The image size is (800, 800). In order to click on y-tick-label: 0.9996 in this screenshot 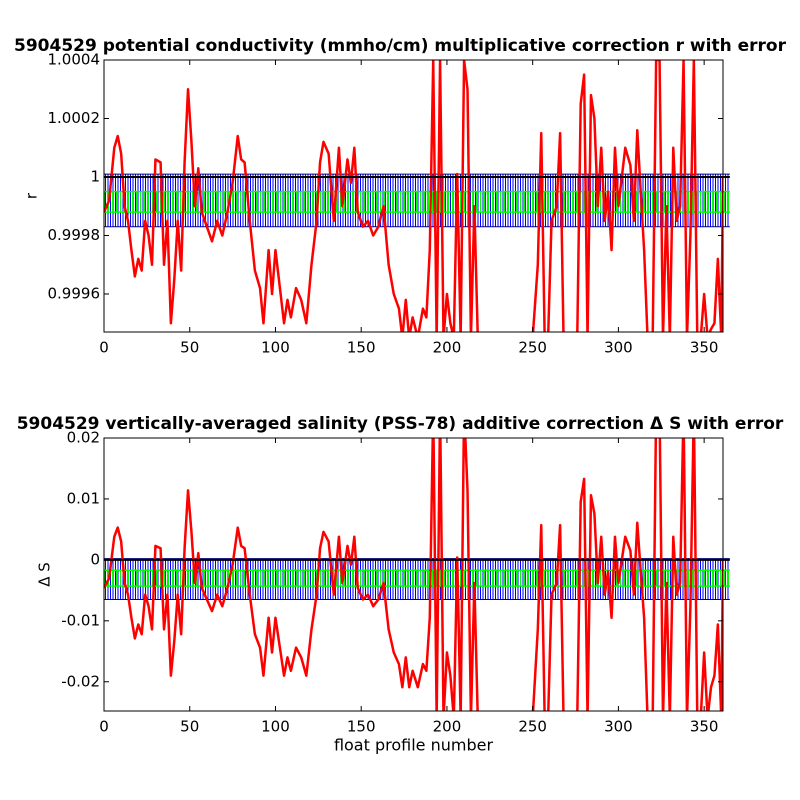, I will do `click(74, 293)`.